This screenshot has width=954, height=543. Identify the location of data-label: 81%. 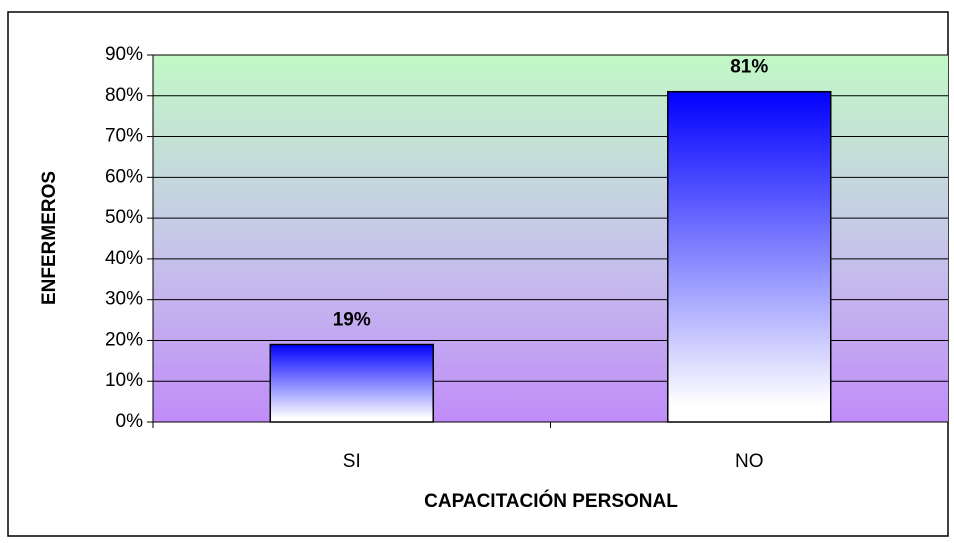
(749, 67).